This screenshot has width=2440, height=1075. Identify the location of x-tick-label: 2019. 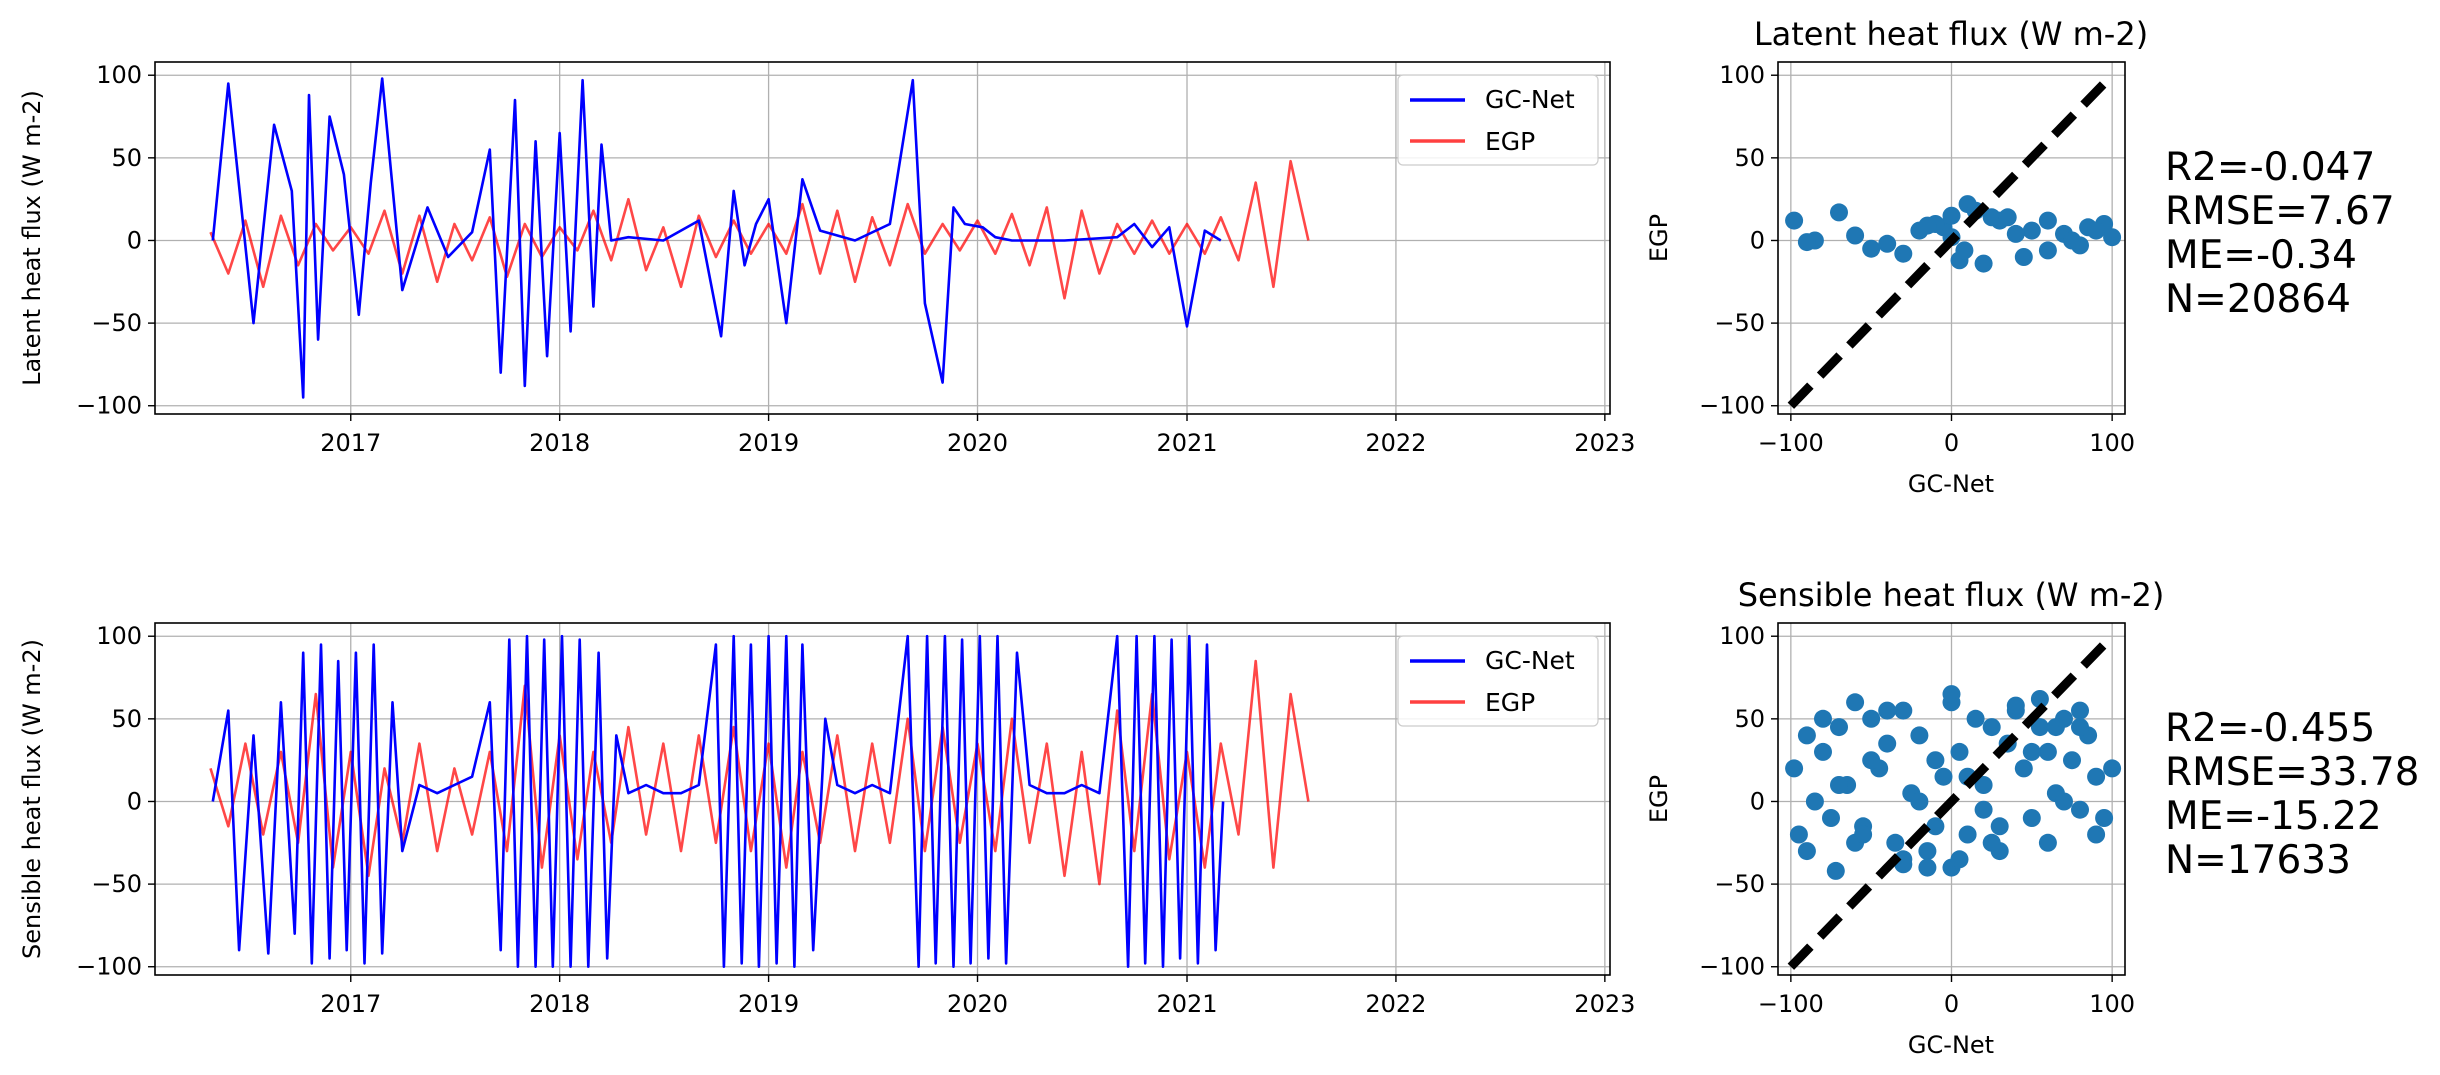
(768, 1004).